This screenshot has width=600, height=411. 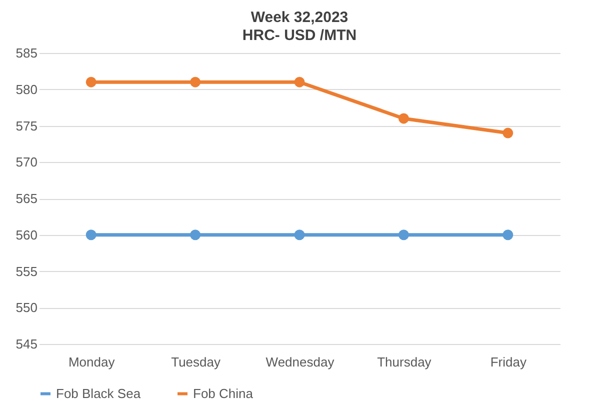 I want to click on y-tick-label: 575, so click(x=27, y=126).